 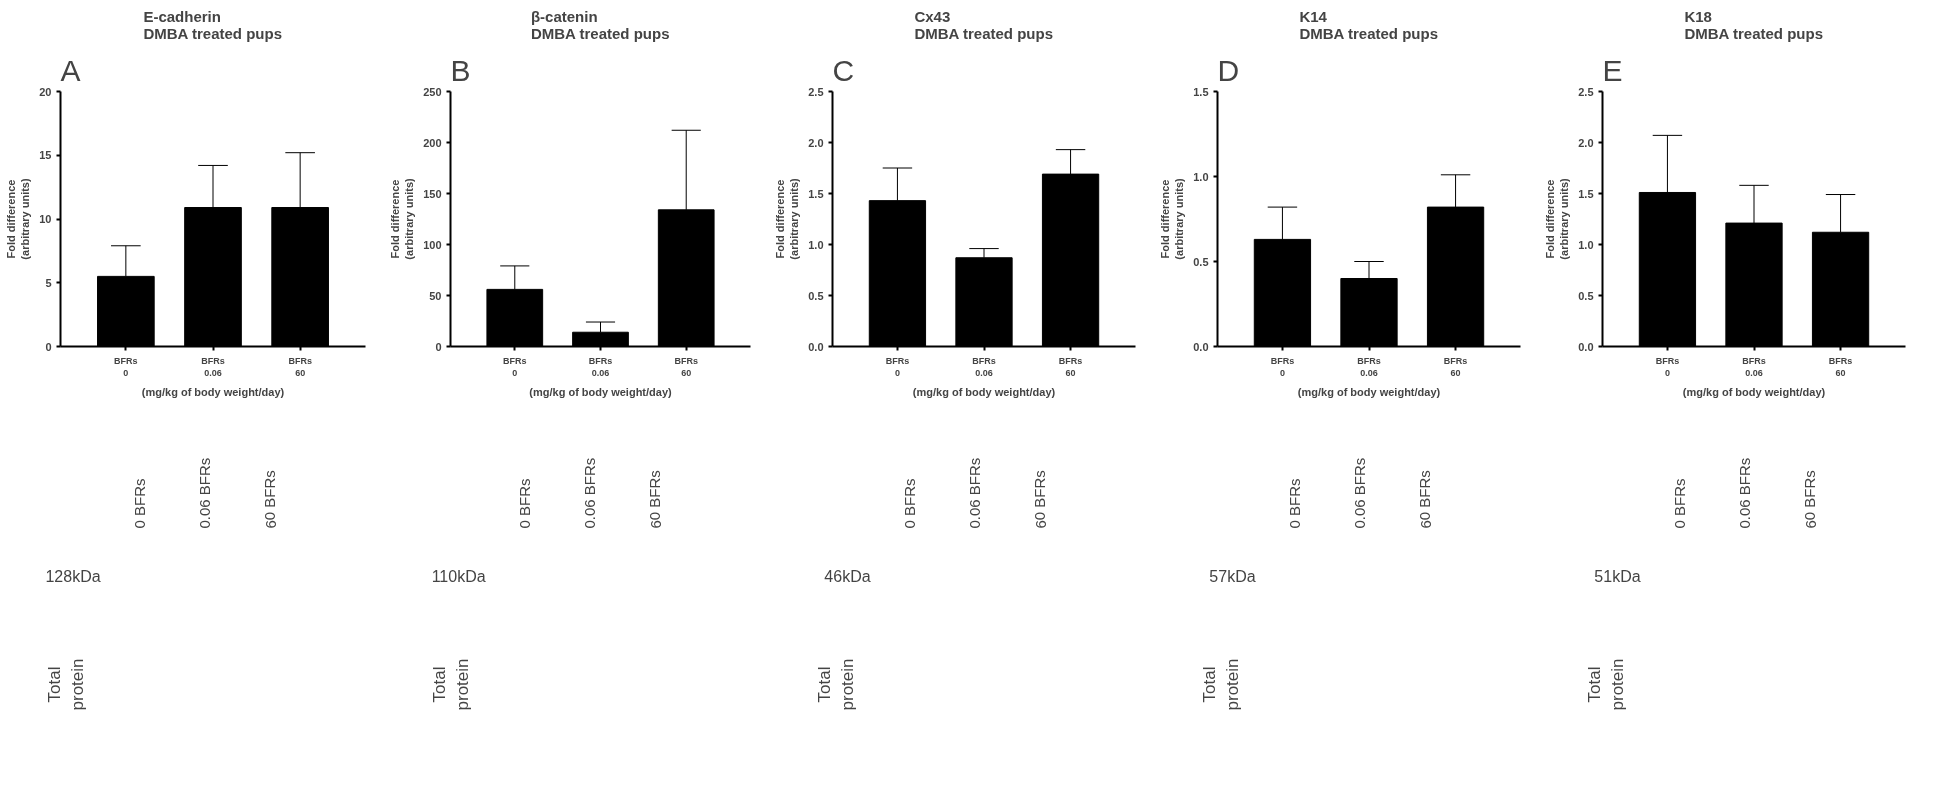 I want to click on chart-title: β-catenin DMBA treated pups, so click(x=600, y=24).